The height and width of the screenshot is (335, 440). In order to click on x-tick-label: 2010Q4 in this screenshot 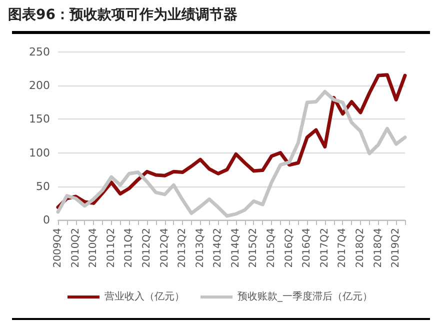, I will do `click(94, 248)`.